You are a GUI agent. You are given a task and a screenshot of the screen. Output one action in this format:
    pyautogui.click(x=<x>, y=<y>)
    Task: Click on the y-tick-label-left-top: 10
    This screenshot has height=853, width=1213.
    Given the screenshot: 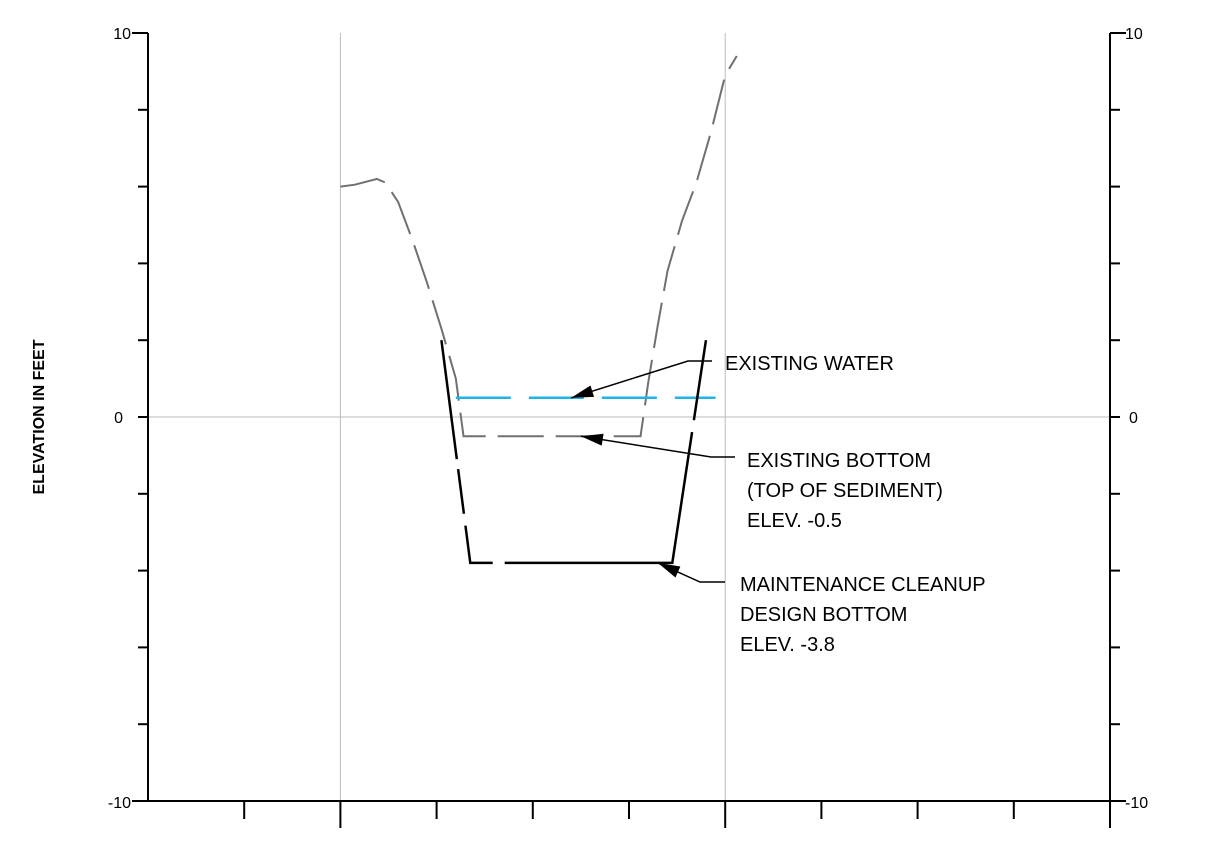 What is the action you would take?
    pyautogui.click(x=122, y=34)
    